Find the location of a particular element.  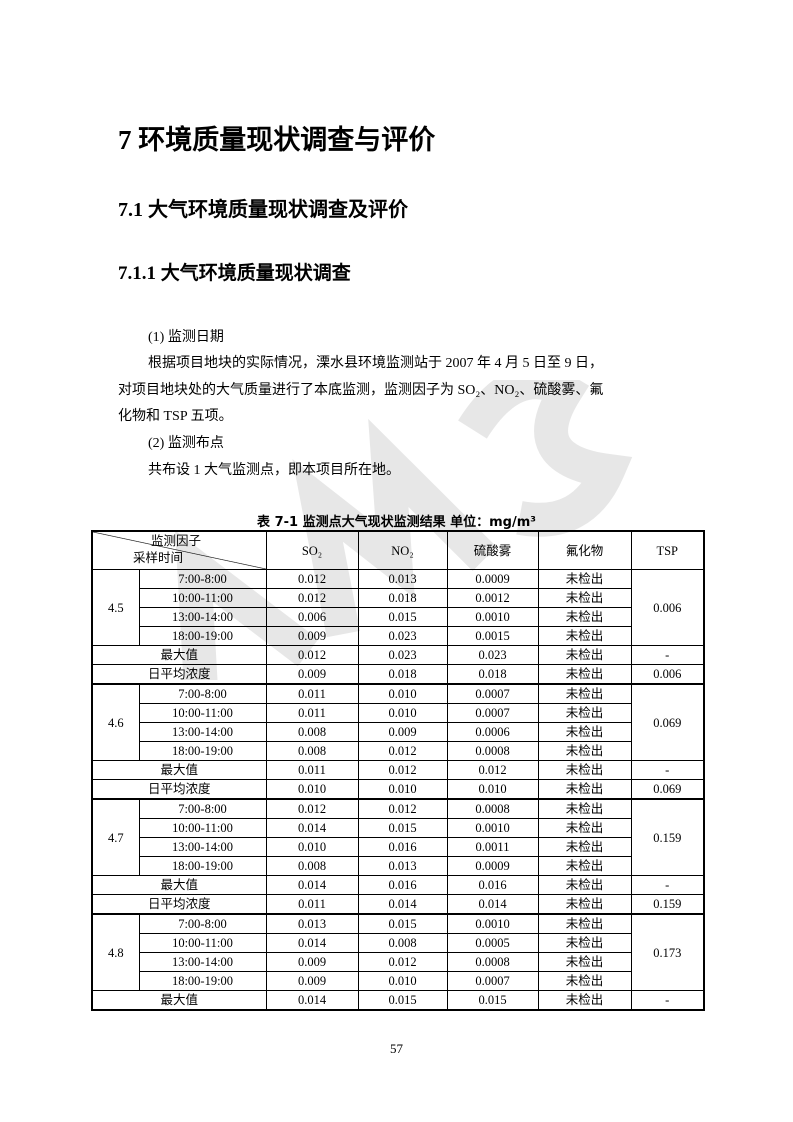

avg-row: 日平均浓度 0.010 0.010 0.010 未检出 0.069 is located at coordinates (398, 789).